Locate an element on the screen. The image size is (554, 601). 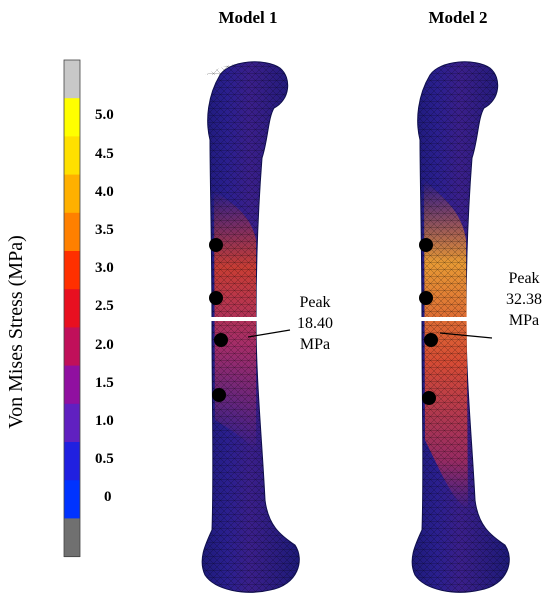
colorbar-tick-label: 1.5 is located at coordinates (104, 382).